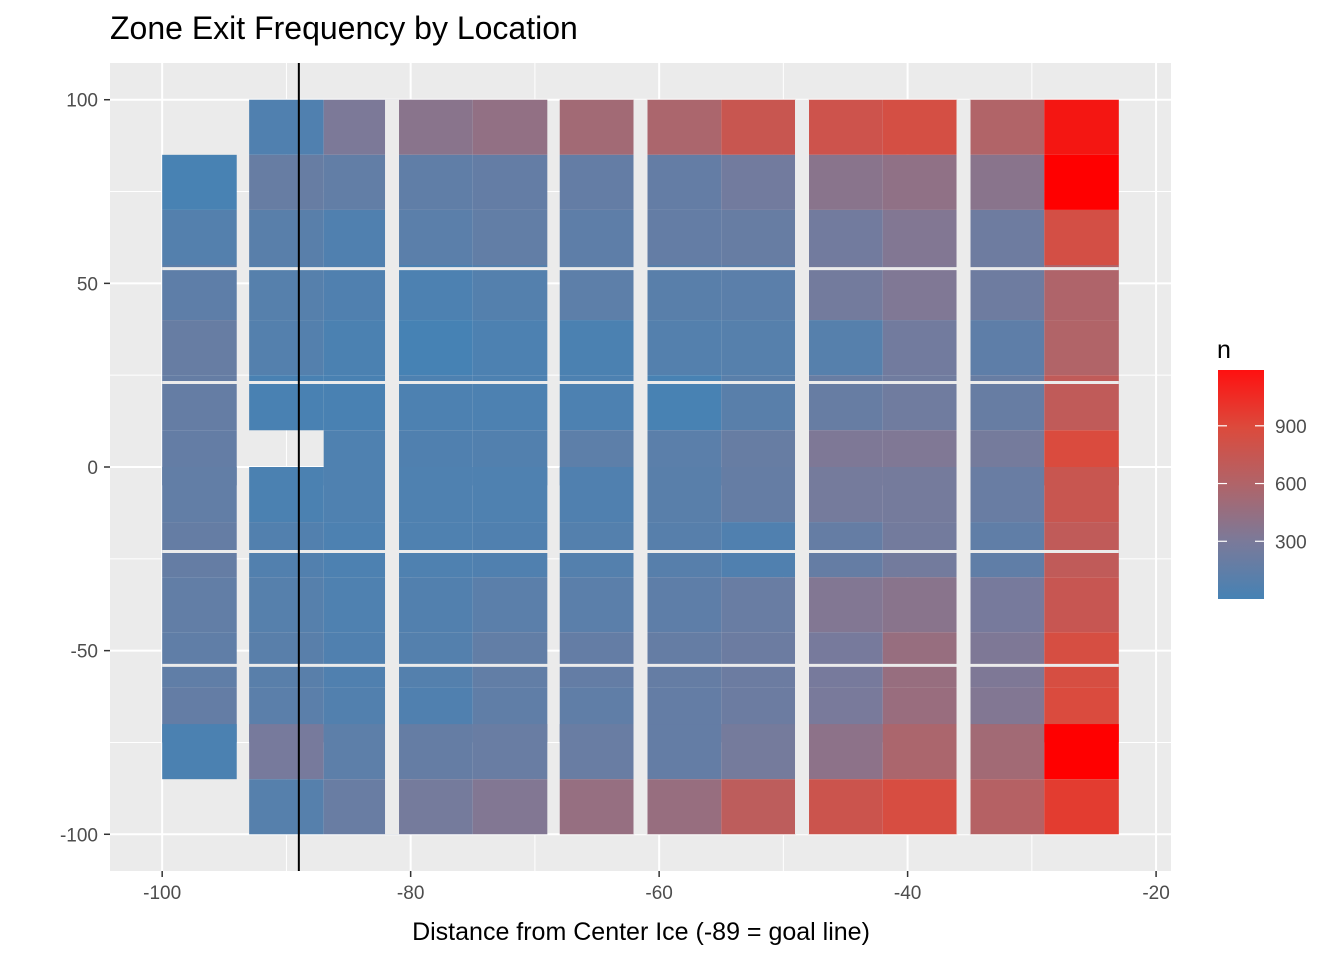  I want to click on x-tick-label: -20, so click(1155, 893).